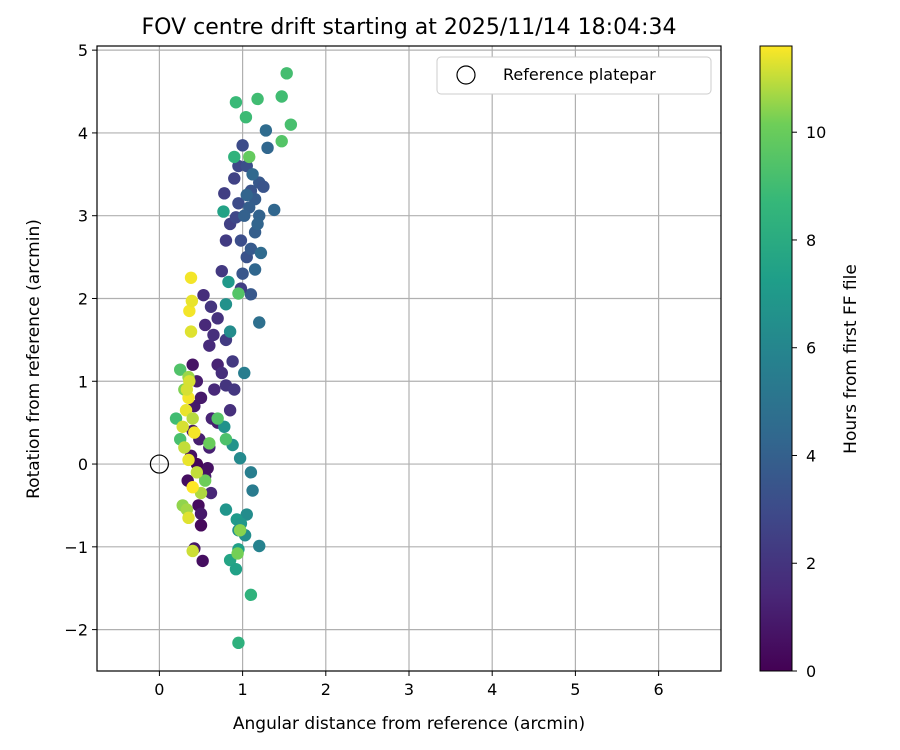  What do you see at coordinates (243, 689) in the screenshot?
I see `x-tick-label: 1` at bounding box center [243, 689].